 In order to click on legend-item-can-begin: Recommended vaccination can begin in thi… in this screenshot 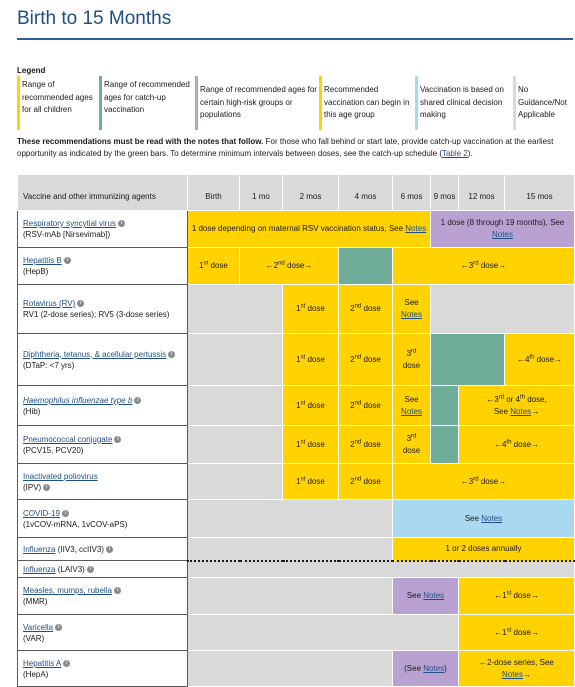, I will do `click(367, 103)`.